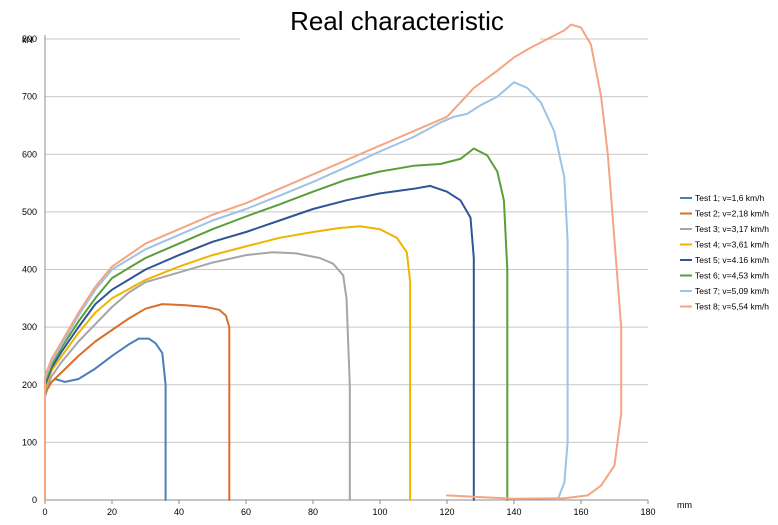 This screenshot has height=525, width=778. Describe the element at coordinates (647, 512) in the screenshot. I see `x-tick-label: 180` at that location.